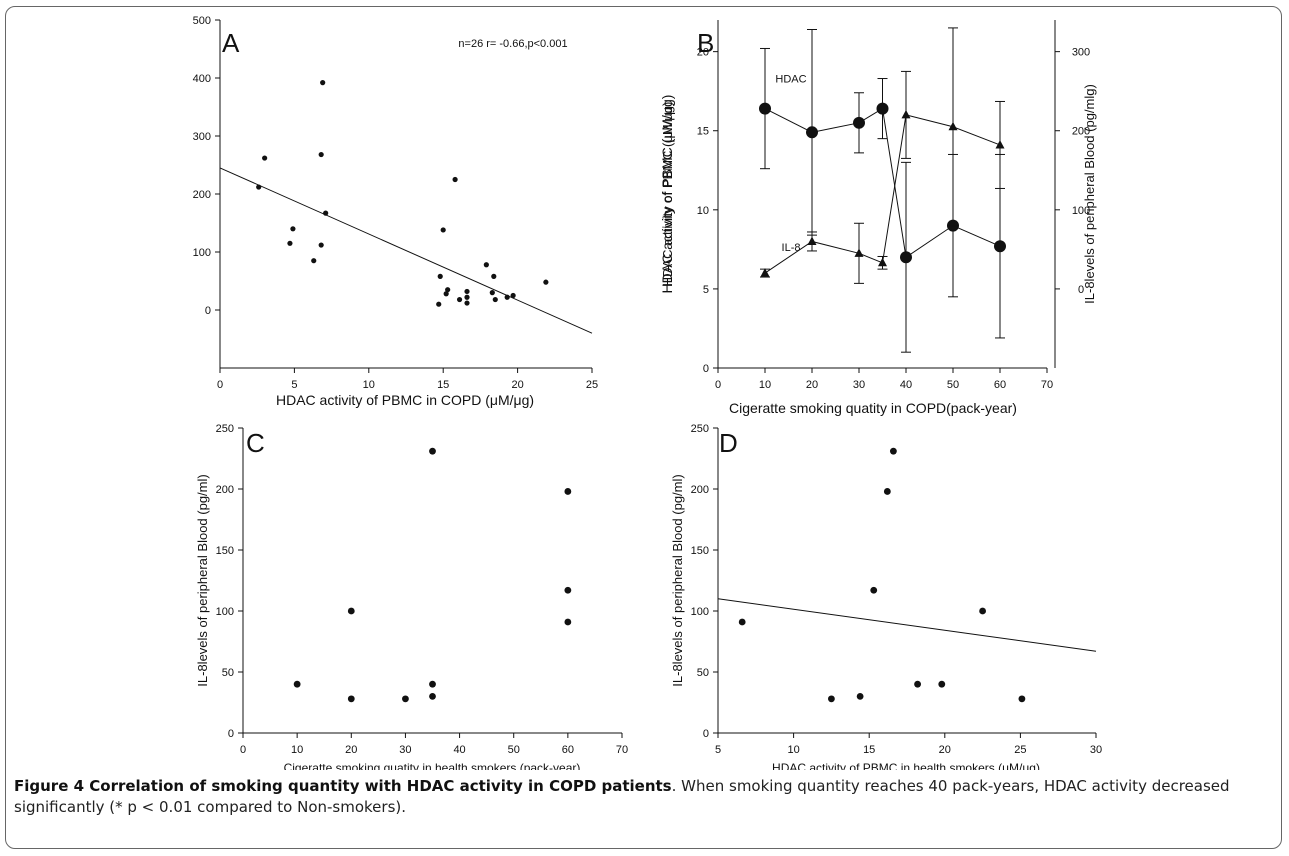  I want to click on series-label: IL-8, so click(791, 248).